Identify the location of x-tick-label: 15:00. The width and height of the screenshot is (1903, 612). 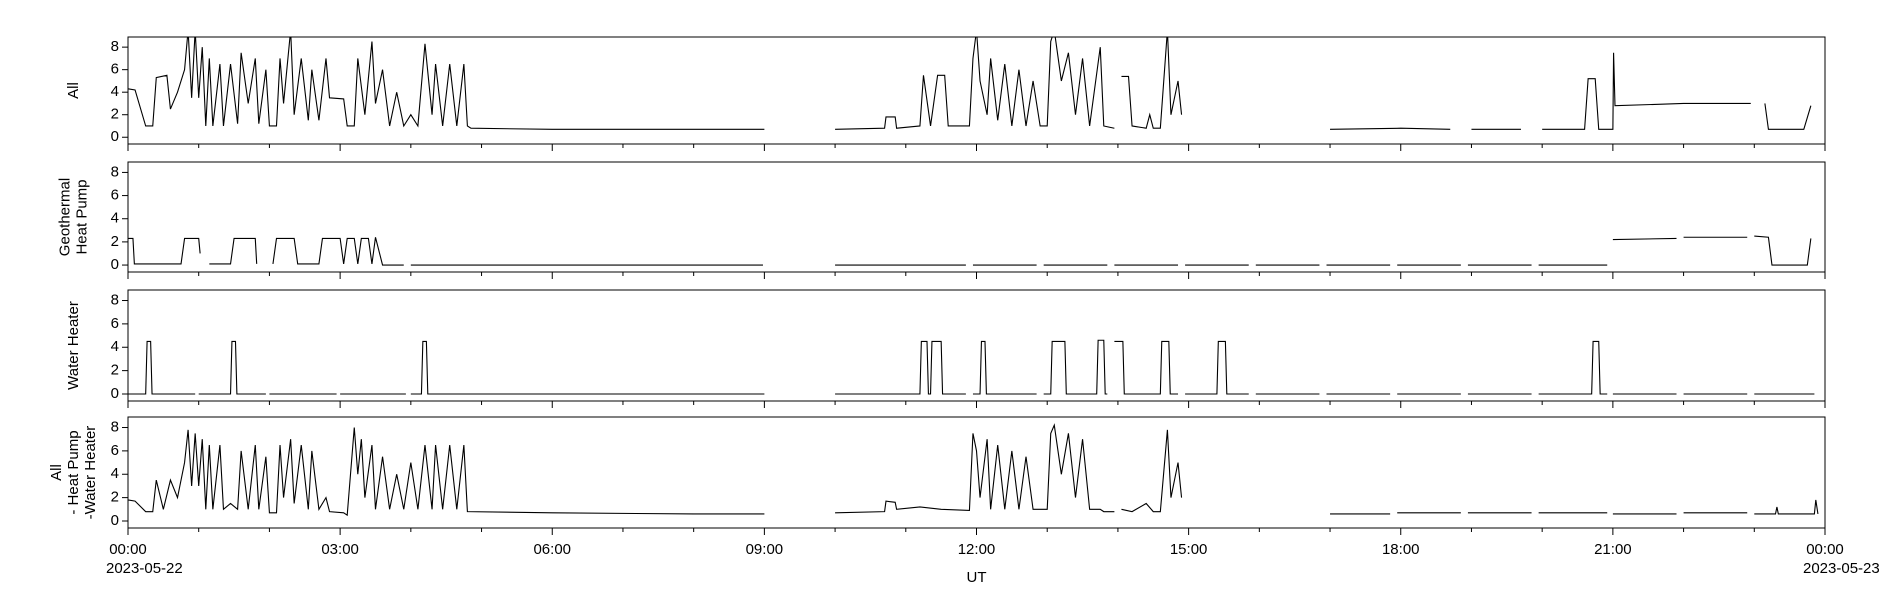
(1189, 549).